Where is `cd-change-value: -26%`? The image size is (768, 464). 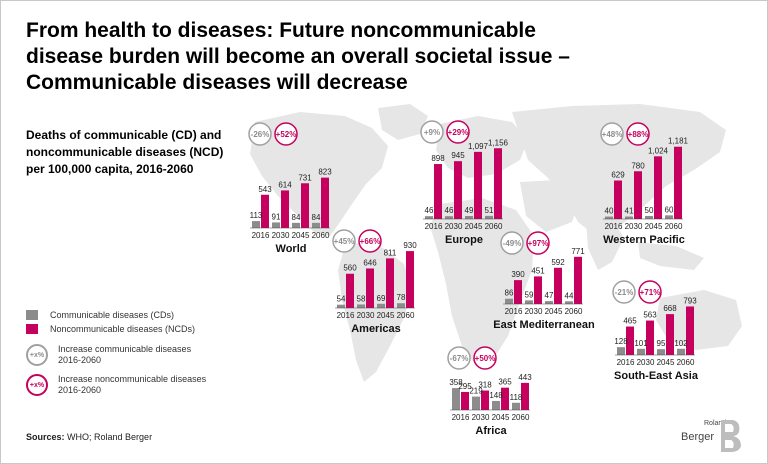 cd-change-value: -26% is located at coordinates (260, 134).